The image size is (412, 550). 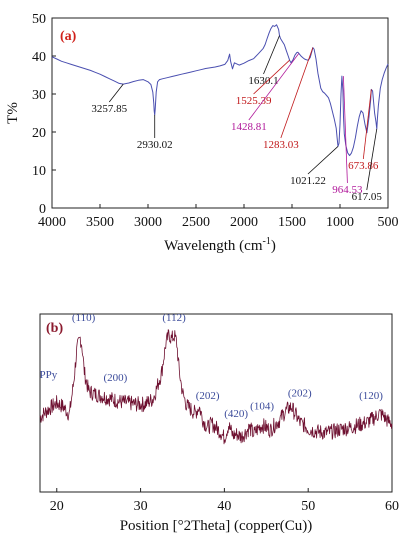 I want to click on chart-a-annotation-label: 3257.85, so click(x=109, y=109).